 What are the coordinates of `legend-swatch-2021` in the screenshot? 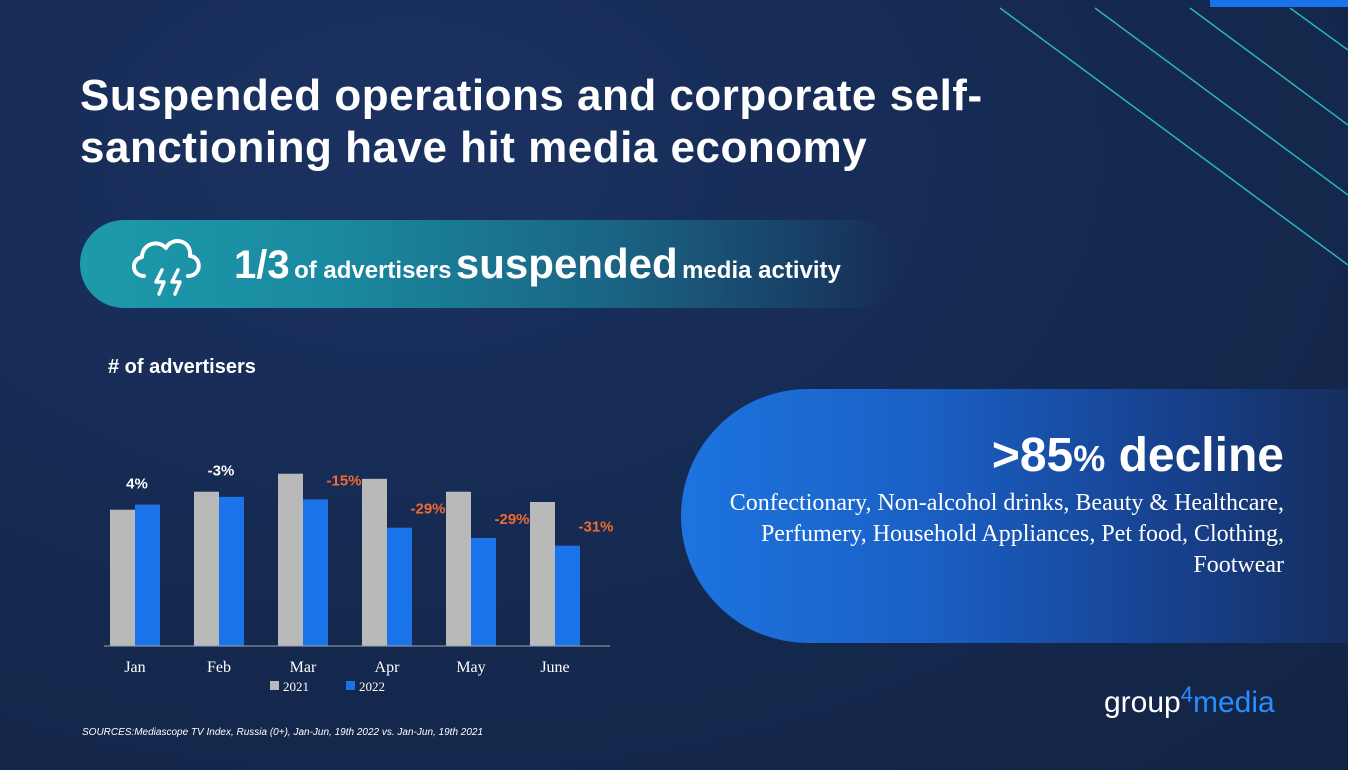 It's located at (274, 685).